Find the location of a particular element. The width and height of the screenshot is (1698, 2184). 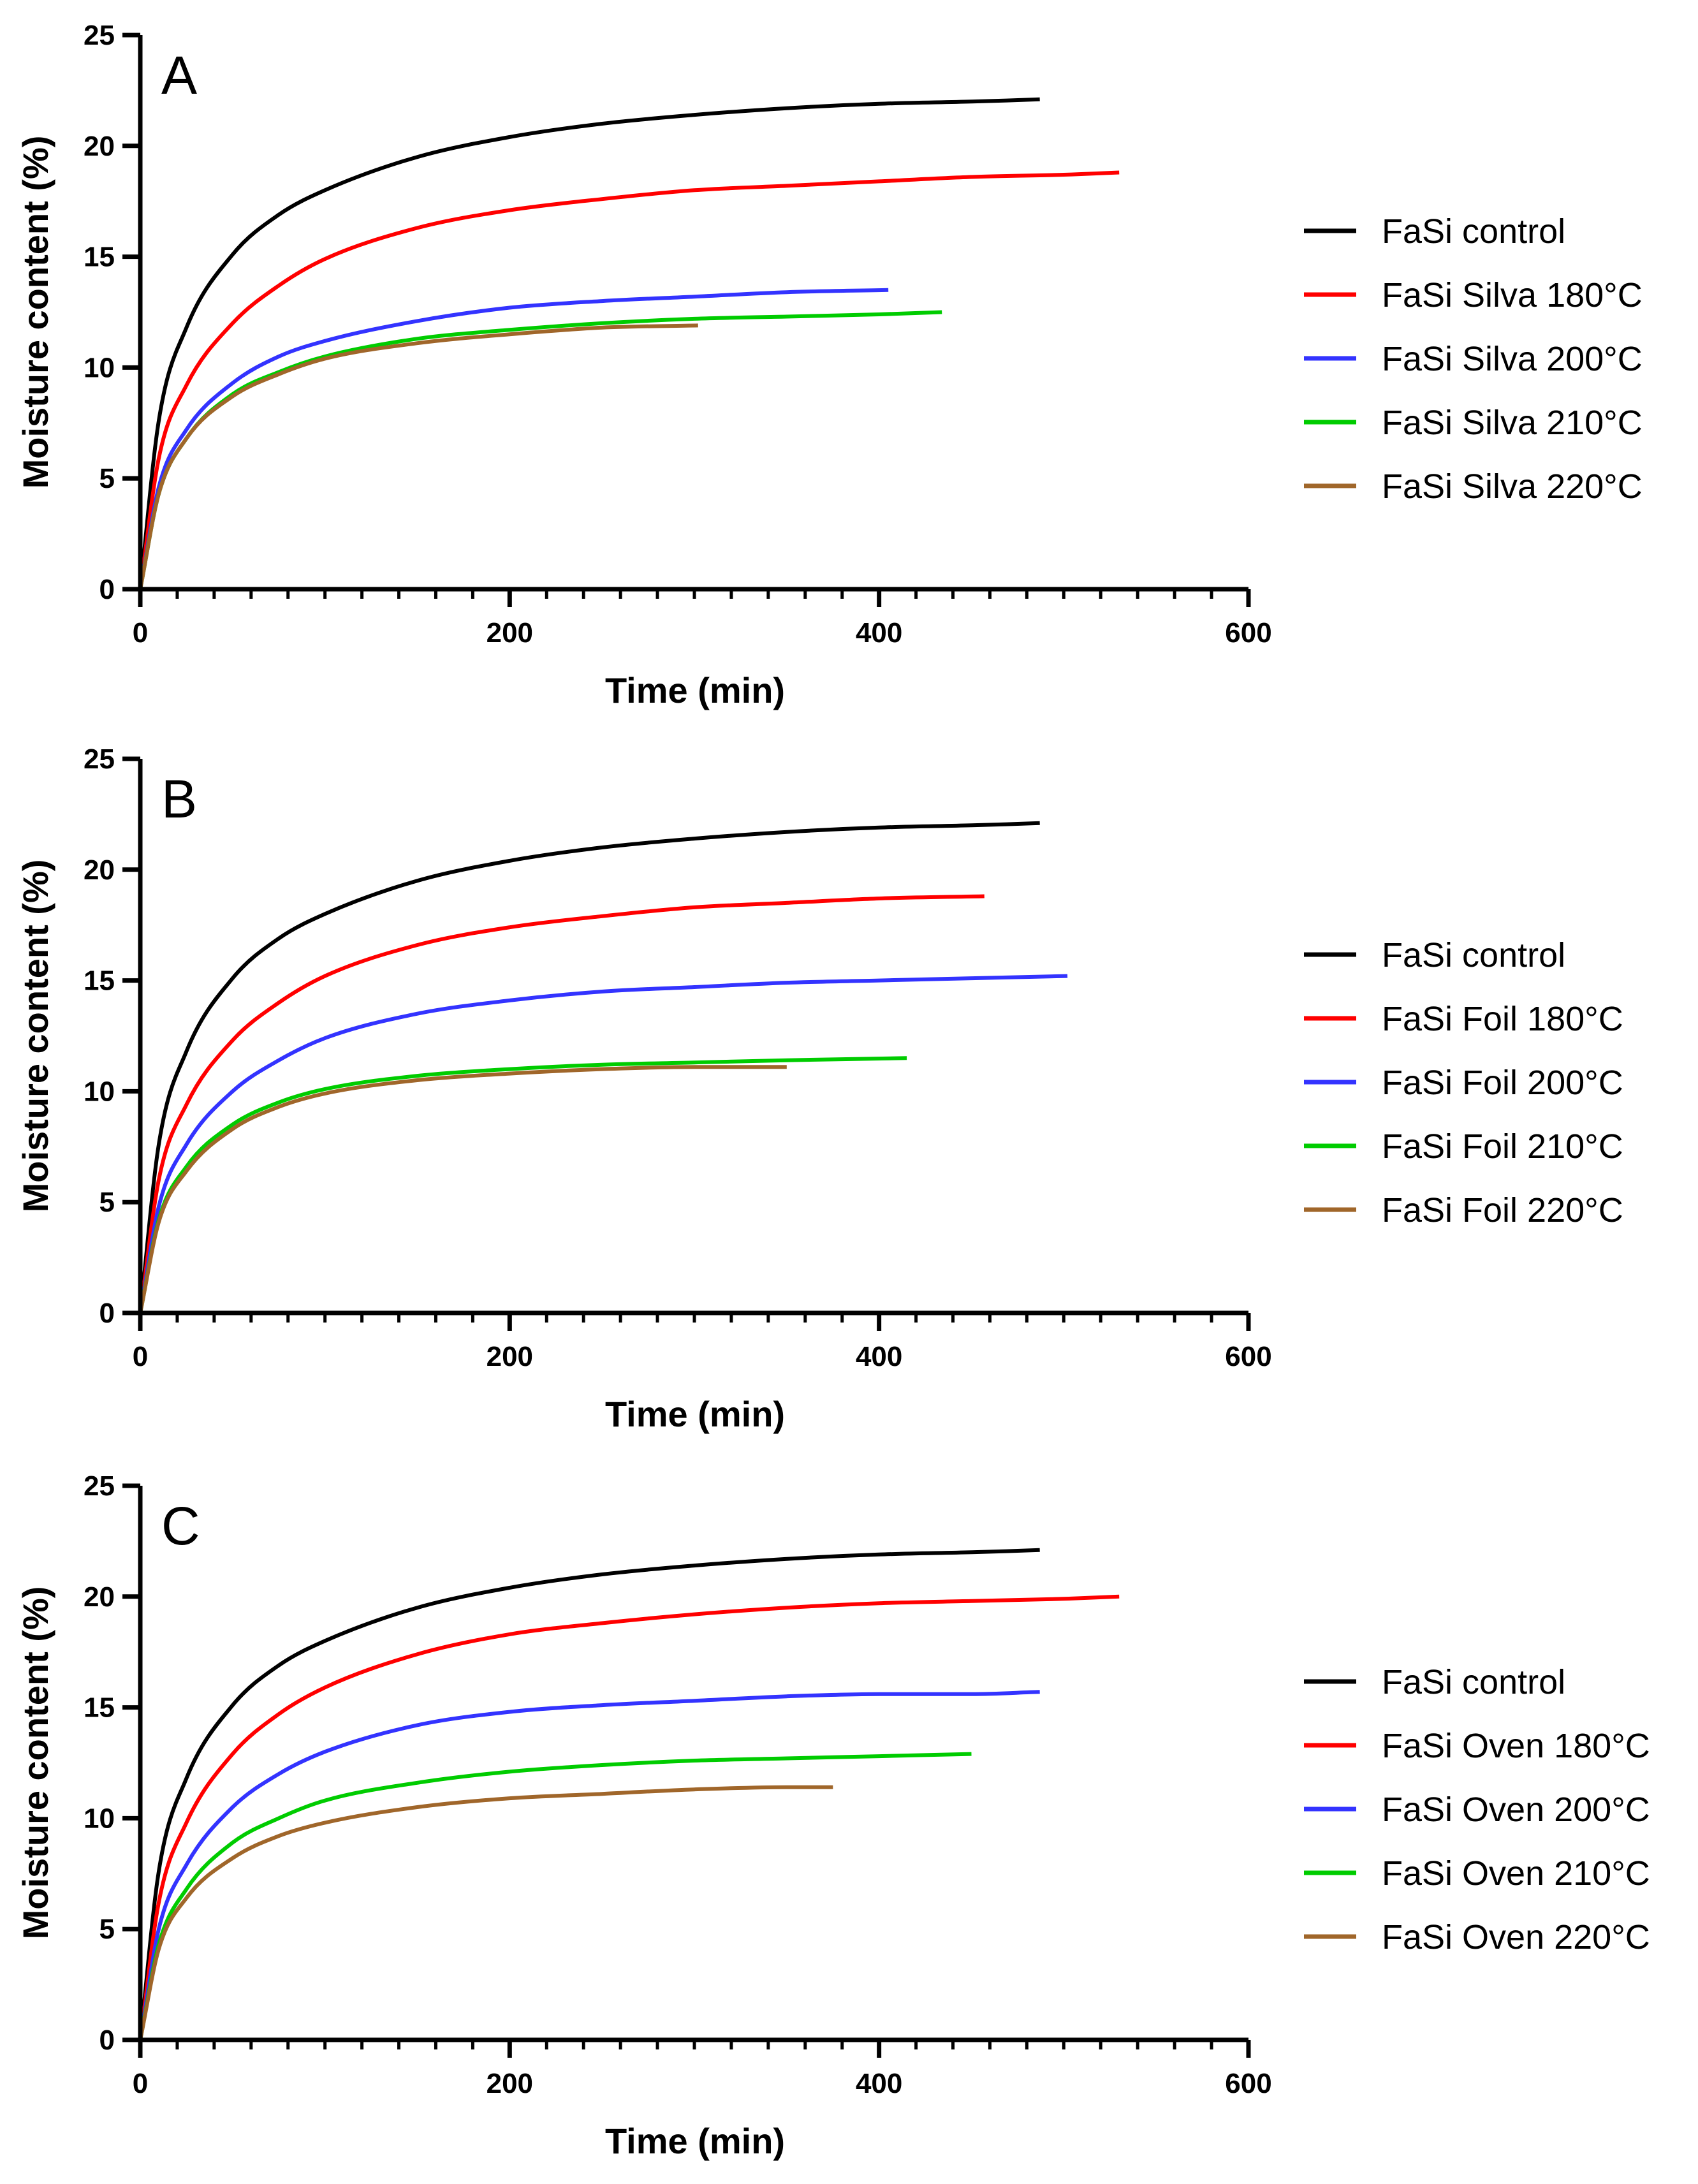

legend-label: FaSi Oven 210°C is located at coordinates (1516, 1873).